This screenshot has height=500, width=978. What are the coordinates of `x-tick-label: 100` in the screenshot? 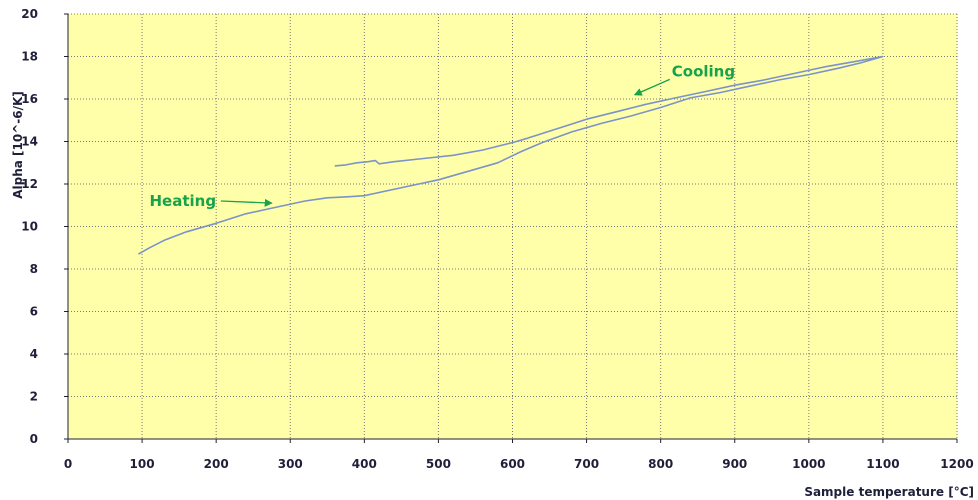 It's located at (142, 464).